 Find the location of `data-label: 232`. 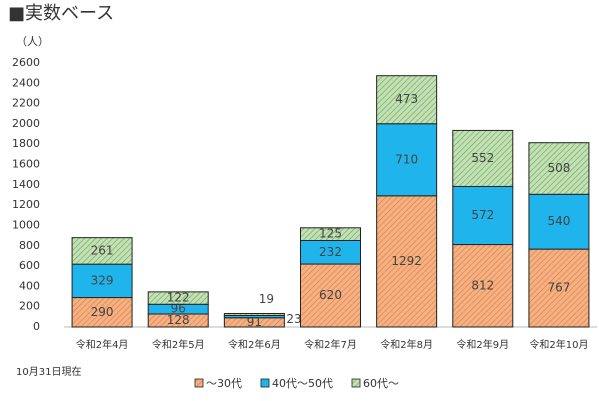

data-label: 232 is located at coordinates (330, 252).